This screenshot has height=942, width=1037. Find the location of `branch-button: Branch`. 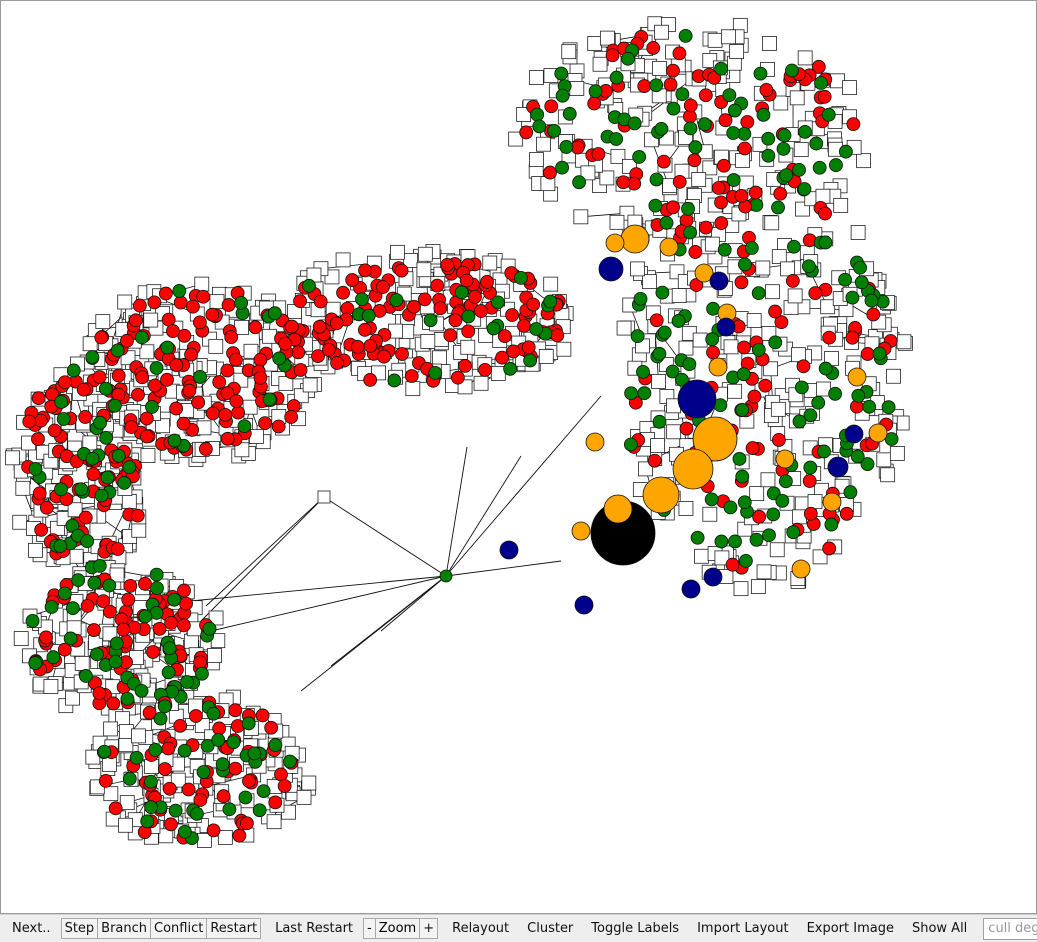

branch-button: Branch is located at coordinates (125, 928).